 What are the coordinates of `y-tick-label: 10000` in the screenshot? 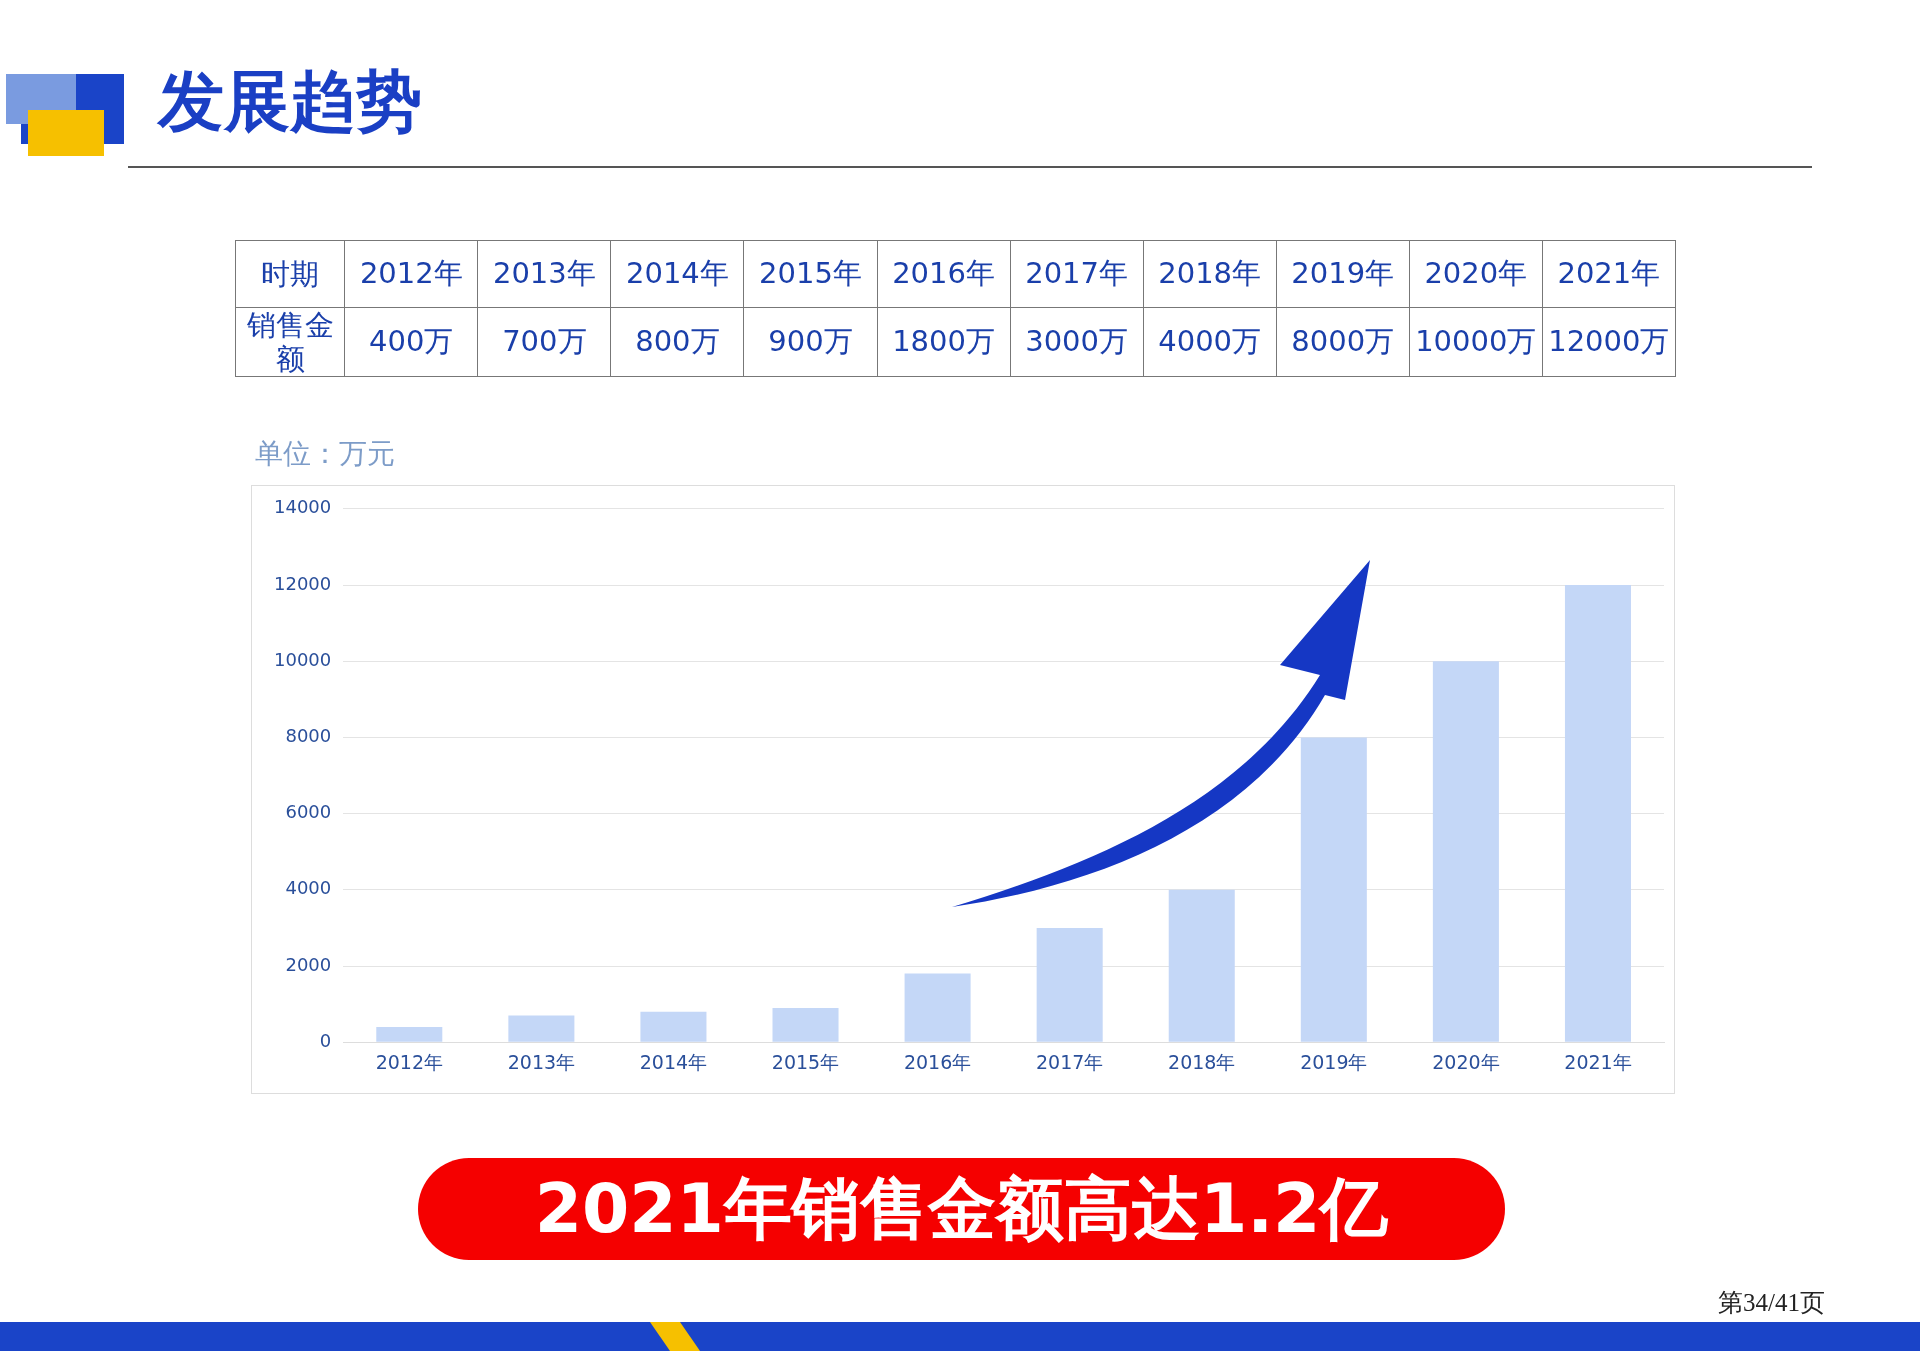 It's located at (303, 659).